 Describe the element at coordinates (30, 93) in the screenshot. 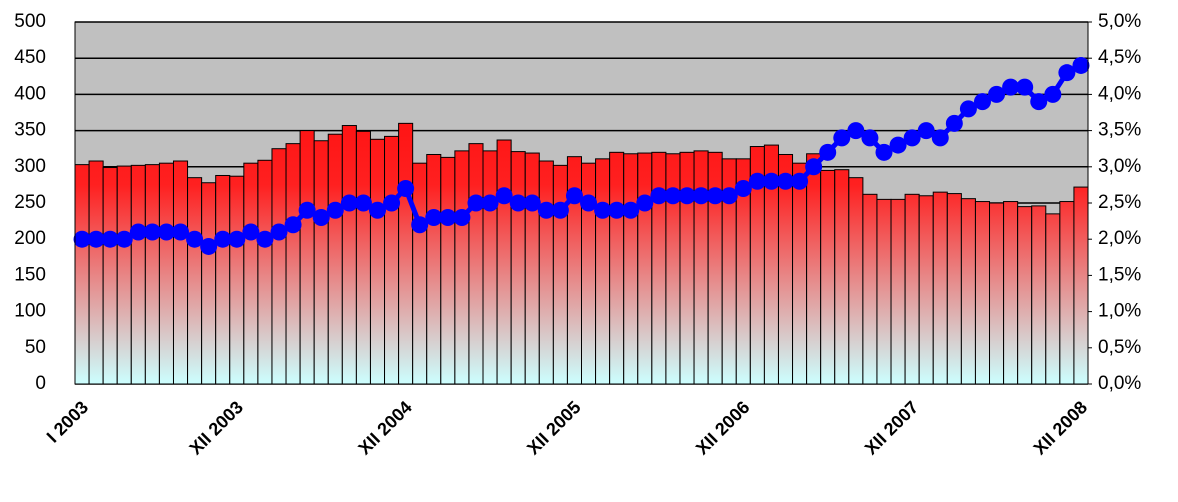

I see `y-tick-label: 400` at that location.